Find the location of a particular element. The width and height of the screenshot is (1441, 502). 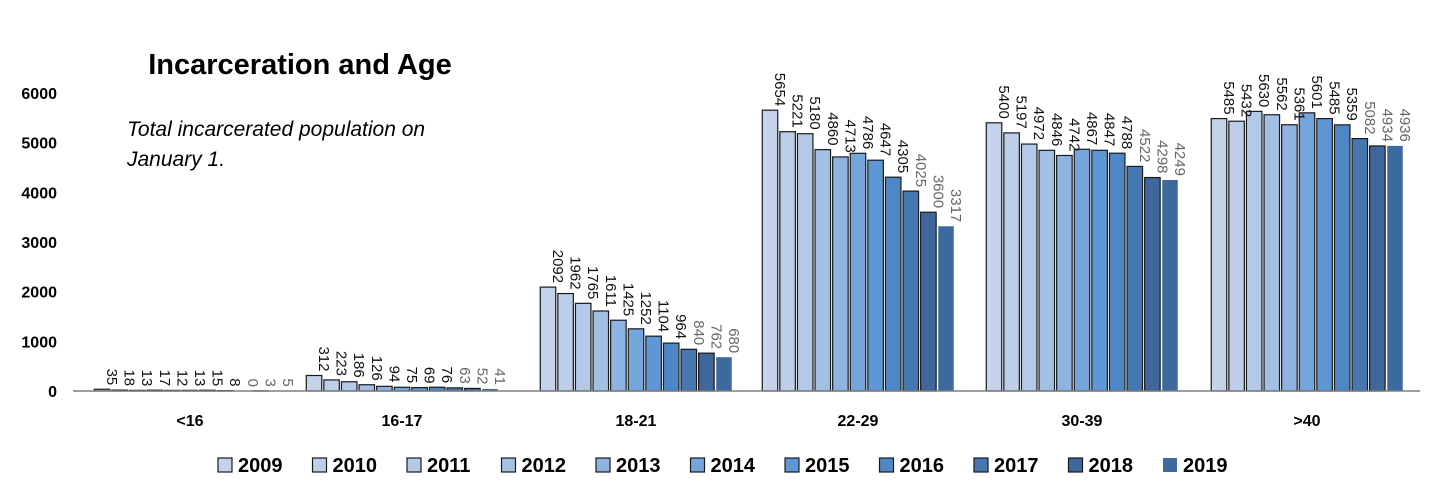

legend-swatch-2018 is located at coordinates (1075, 465).